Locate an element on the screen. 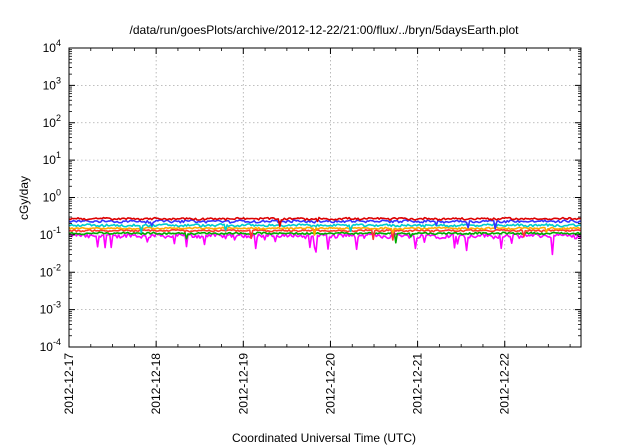  y-tick-label: 10⁰ is located at coordinates (52, 196).